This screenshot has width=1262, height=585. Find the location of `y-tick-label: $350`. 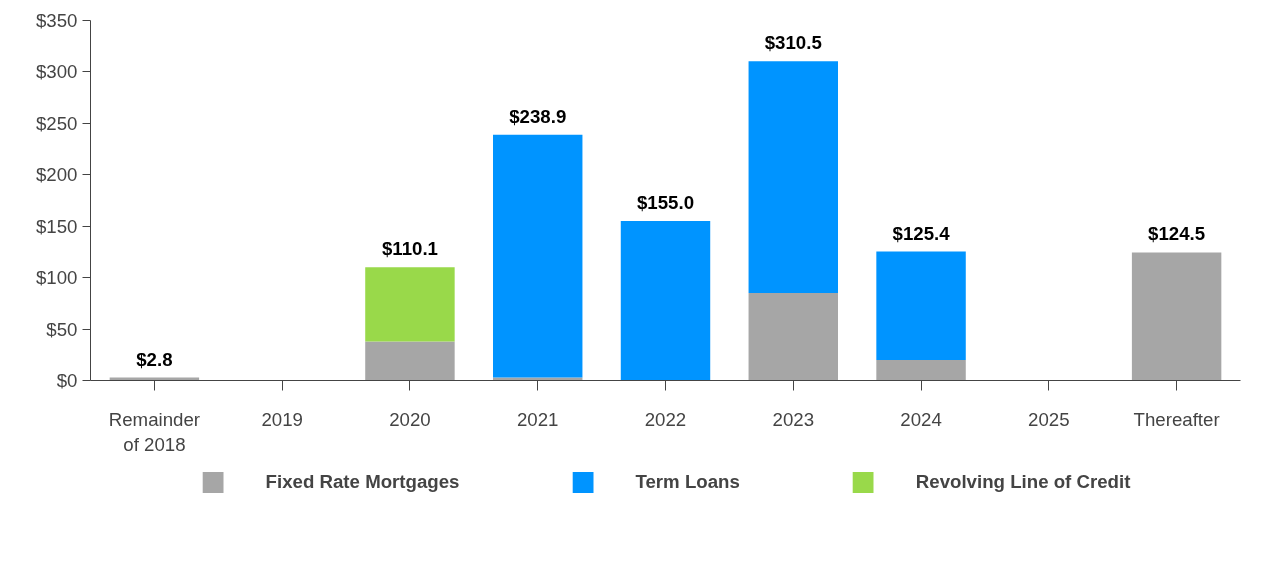

y-tick-label: $350 is located at coordinates (57, 20).